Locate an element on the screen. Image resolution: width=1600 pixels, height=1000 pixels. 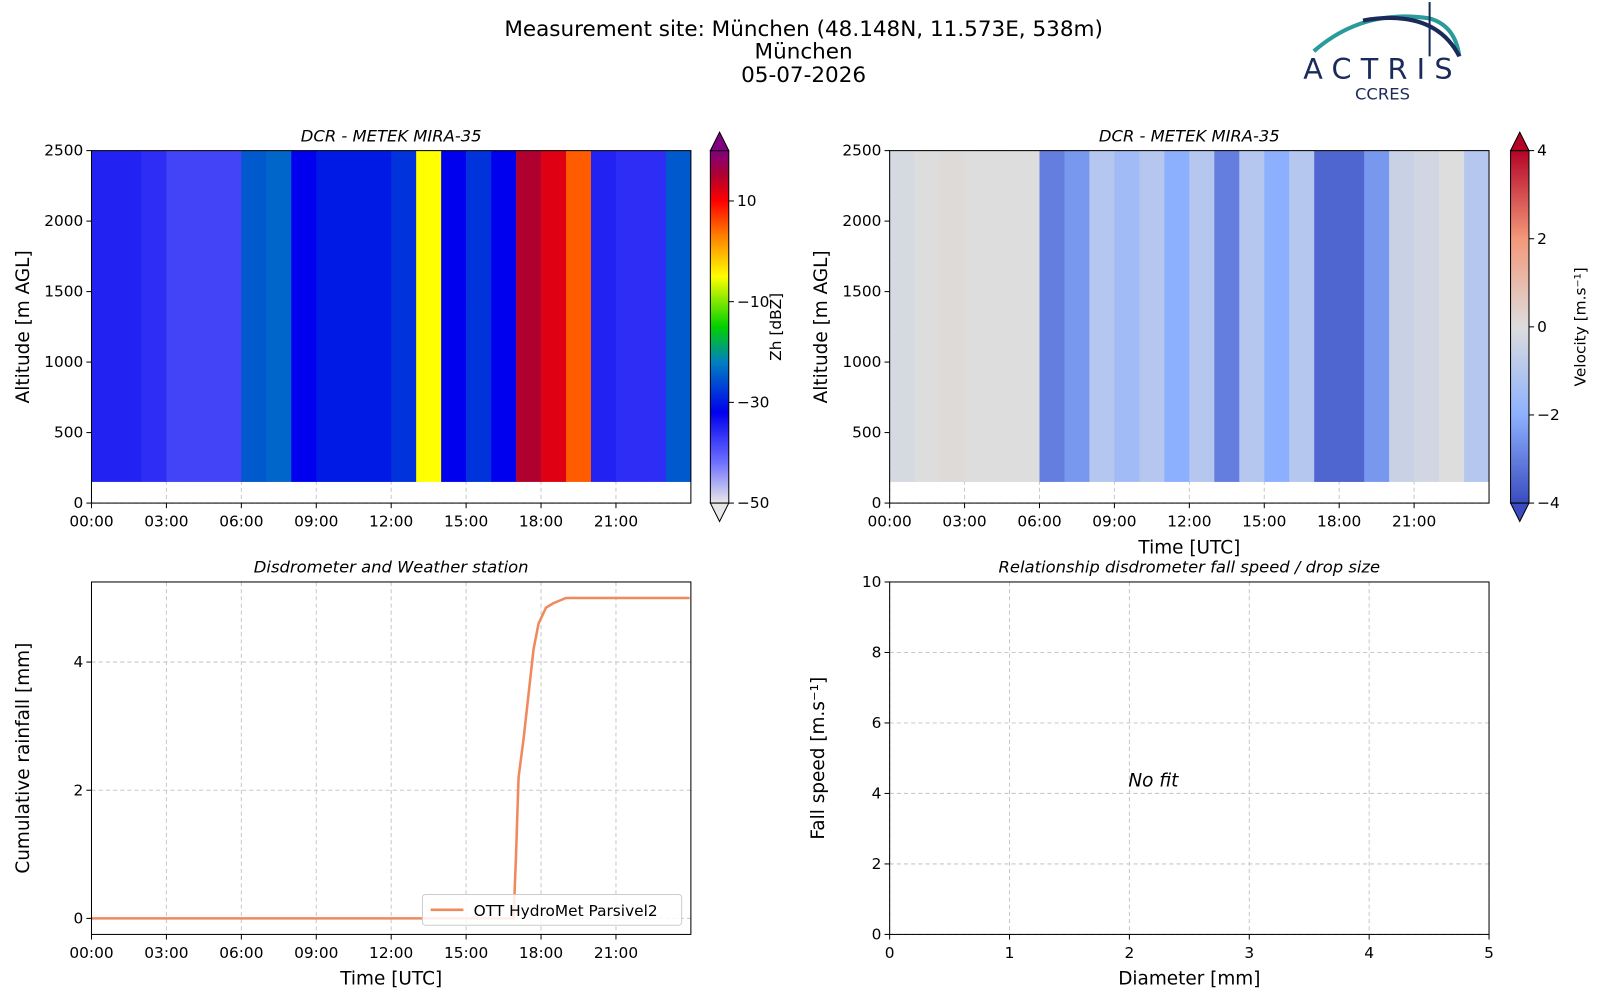
x-tick-label: 3 is located at coordinates (1249, 953).